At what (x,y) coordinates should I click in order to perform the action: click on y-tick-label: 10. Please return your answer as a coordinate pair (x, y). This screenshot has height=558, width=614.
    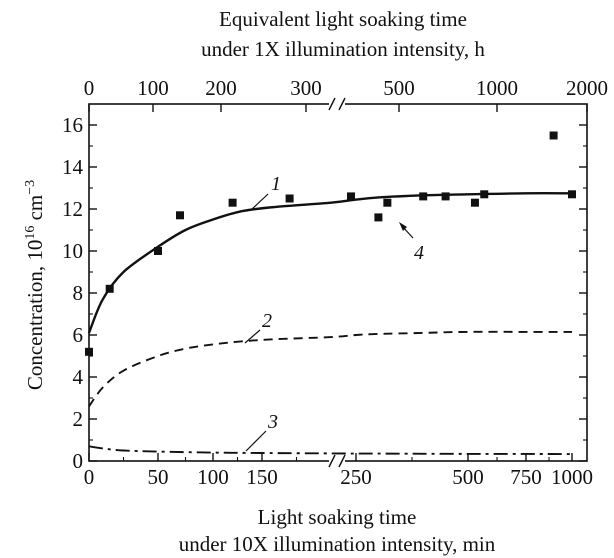
    Looking at the image, I should click on (72, 251).